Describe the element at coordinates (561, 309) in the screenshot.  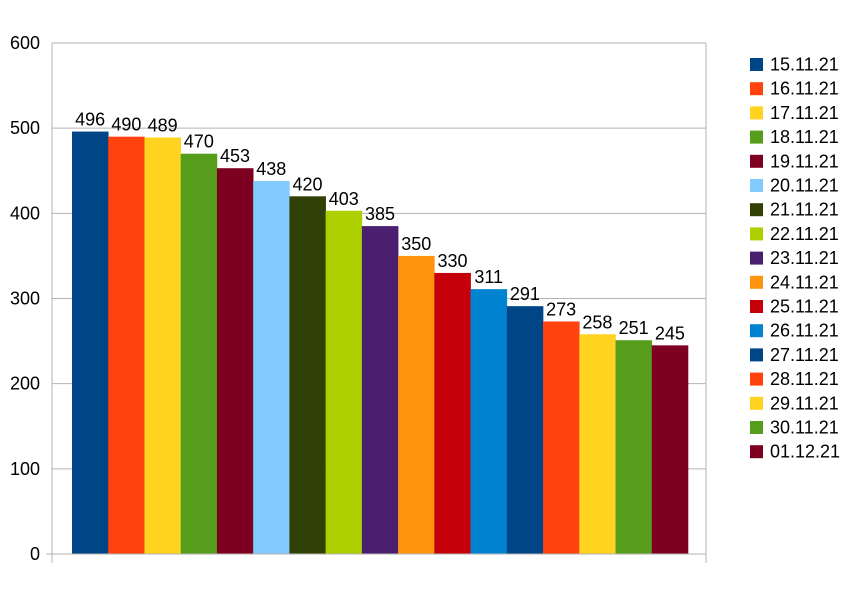
I see `data-label: 273` at that location.